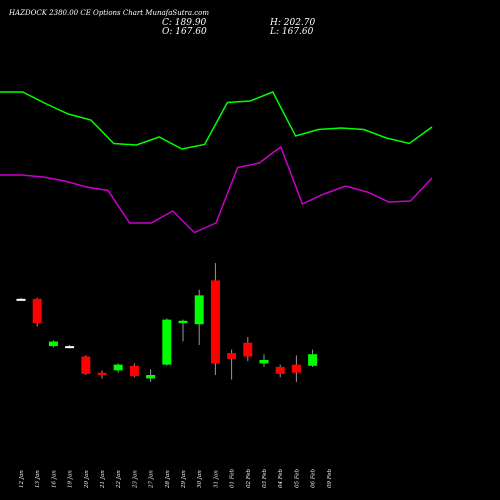 The height and width of the screenshot is (500, 500). What do you see at coordinates (184, 479) in the screenshot?
I see `x-tick-label: 29 Jan` at bounding box center [184, 479].